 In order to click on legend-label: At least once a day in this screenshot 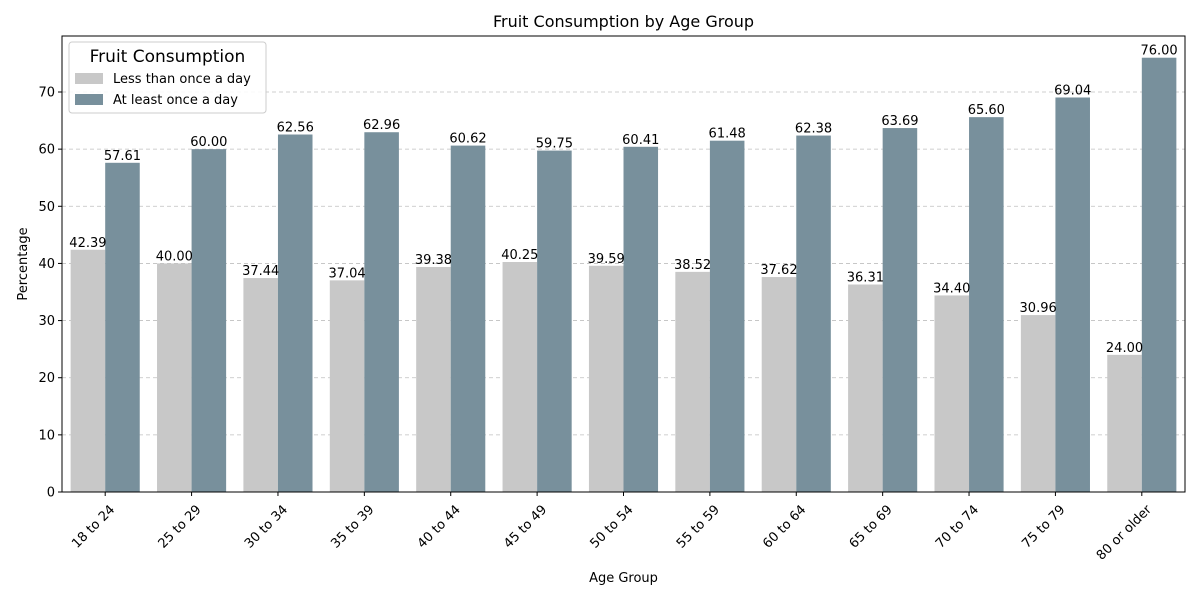, I will do `click(175, 100)`.